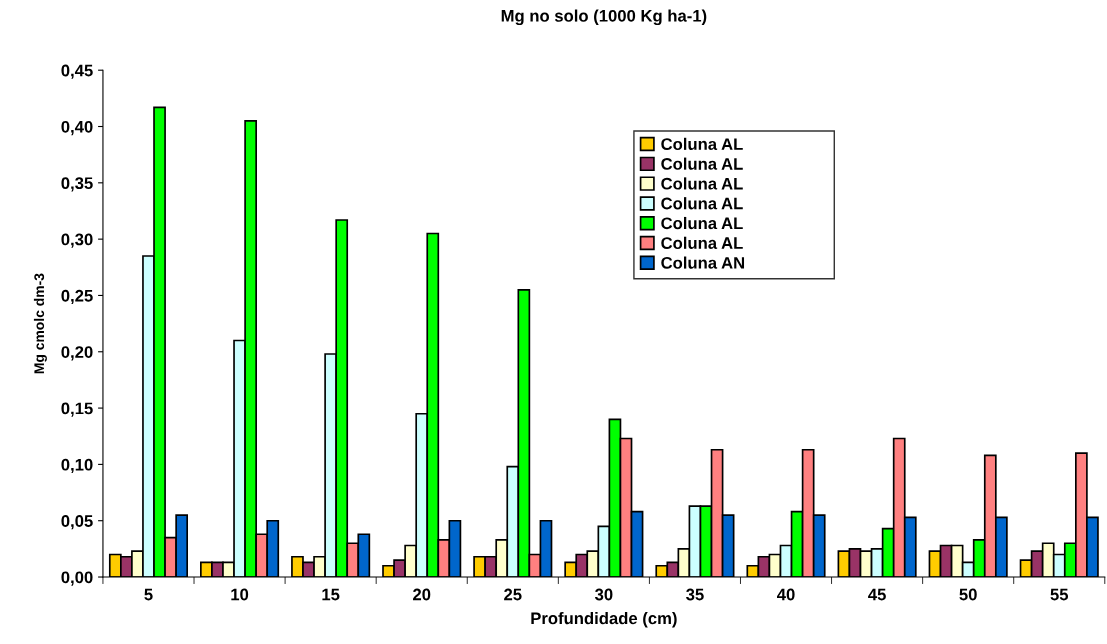  What do you see at coordinates (77, 240) in the screenshot?
I see `y-tick-label: 0,30` at bounding box center [77, 240].